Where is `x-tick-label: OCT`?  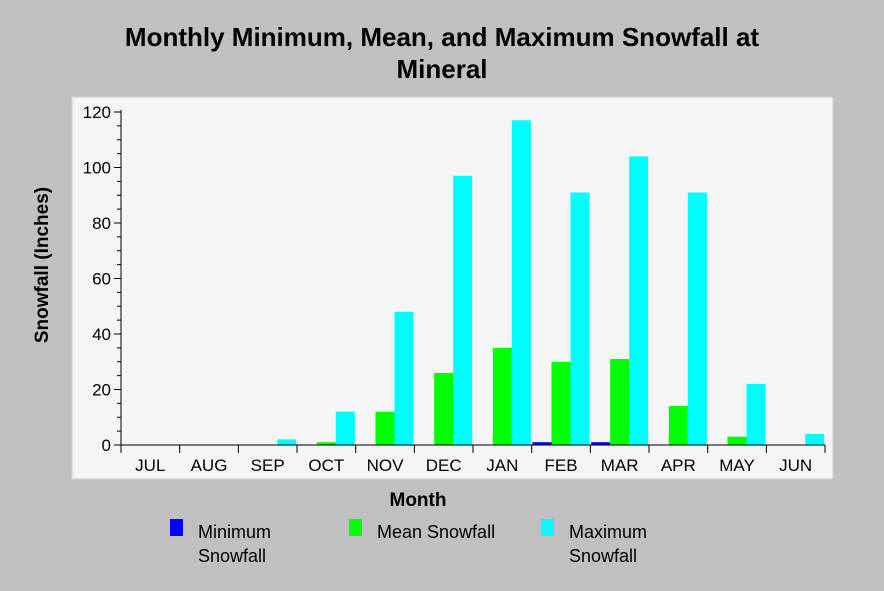
x-tick-label: OCT is located at coordinates (326, 465).